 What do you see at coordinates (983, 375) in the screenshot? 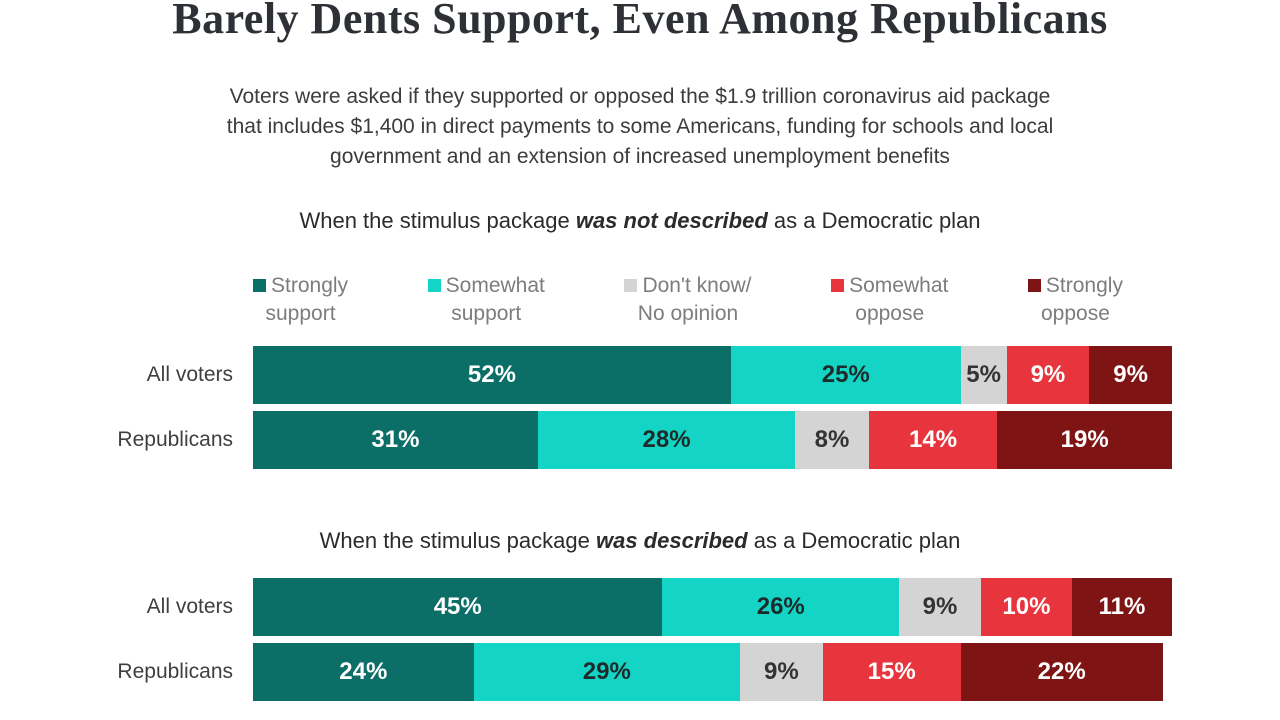
I see `bar-segment: 5%` at bounding box center [983, 375].